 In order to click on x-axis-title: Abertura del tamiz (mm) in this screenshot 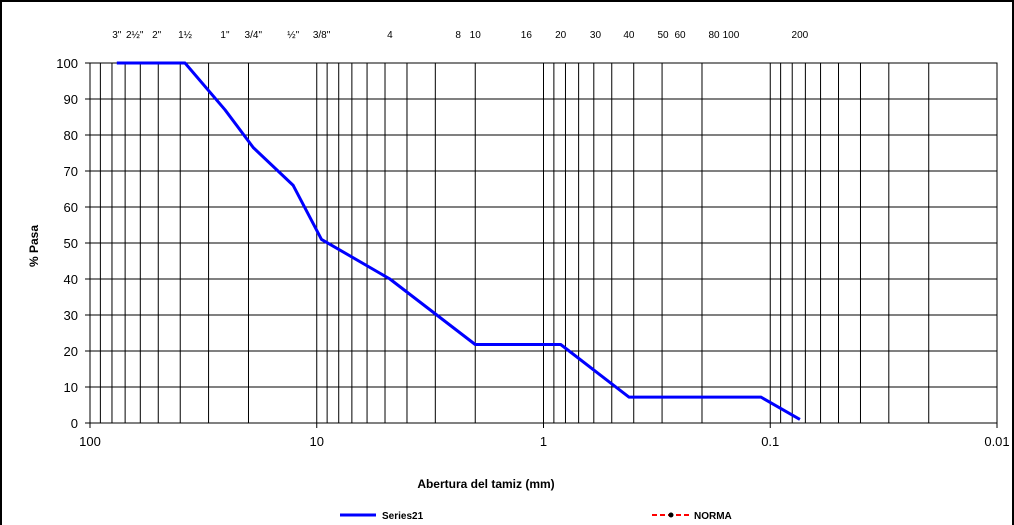, I will do `click(485, 484)`.